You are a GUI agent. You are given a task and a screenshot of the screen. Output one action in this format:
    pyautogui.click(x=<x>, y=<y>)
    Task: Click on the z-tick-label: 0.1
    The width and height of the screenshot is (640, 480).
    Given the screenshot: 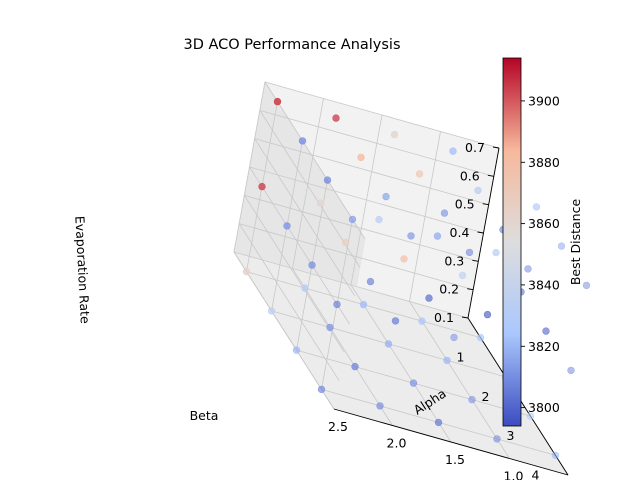 What is the action you would take?
    pyautogui.click(x=444, y=317)
    